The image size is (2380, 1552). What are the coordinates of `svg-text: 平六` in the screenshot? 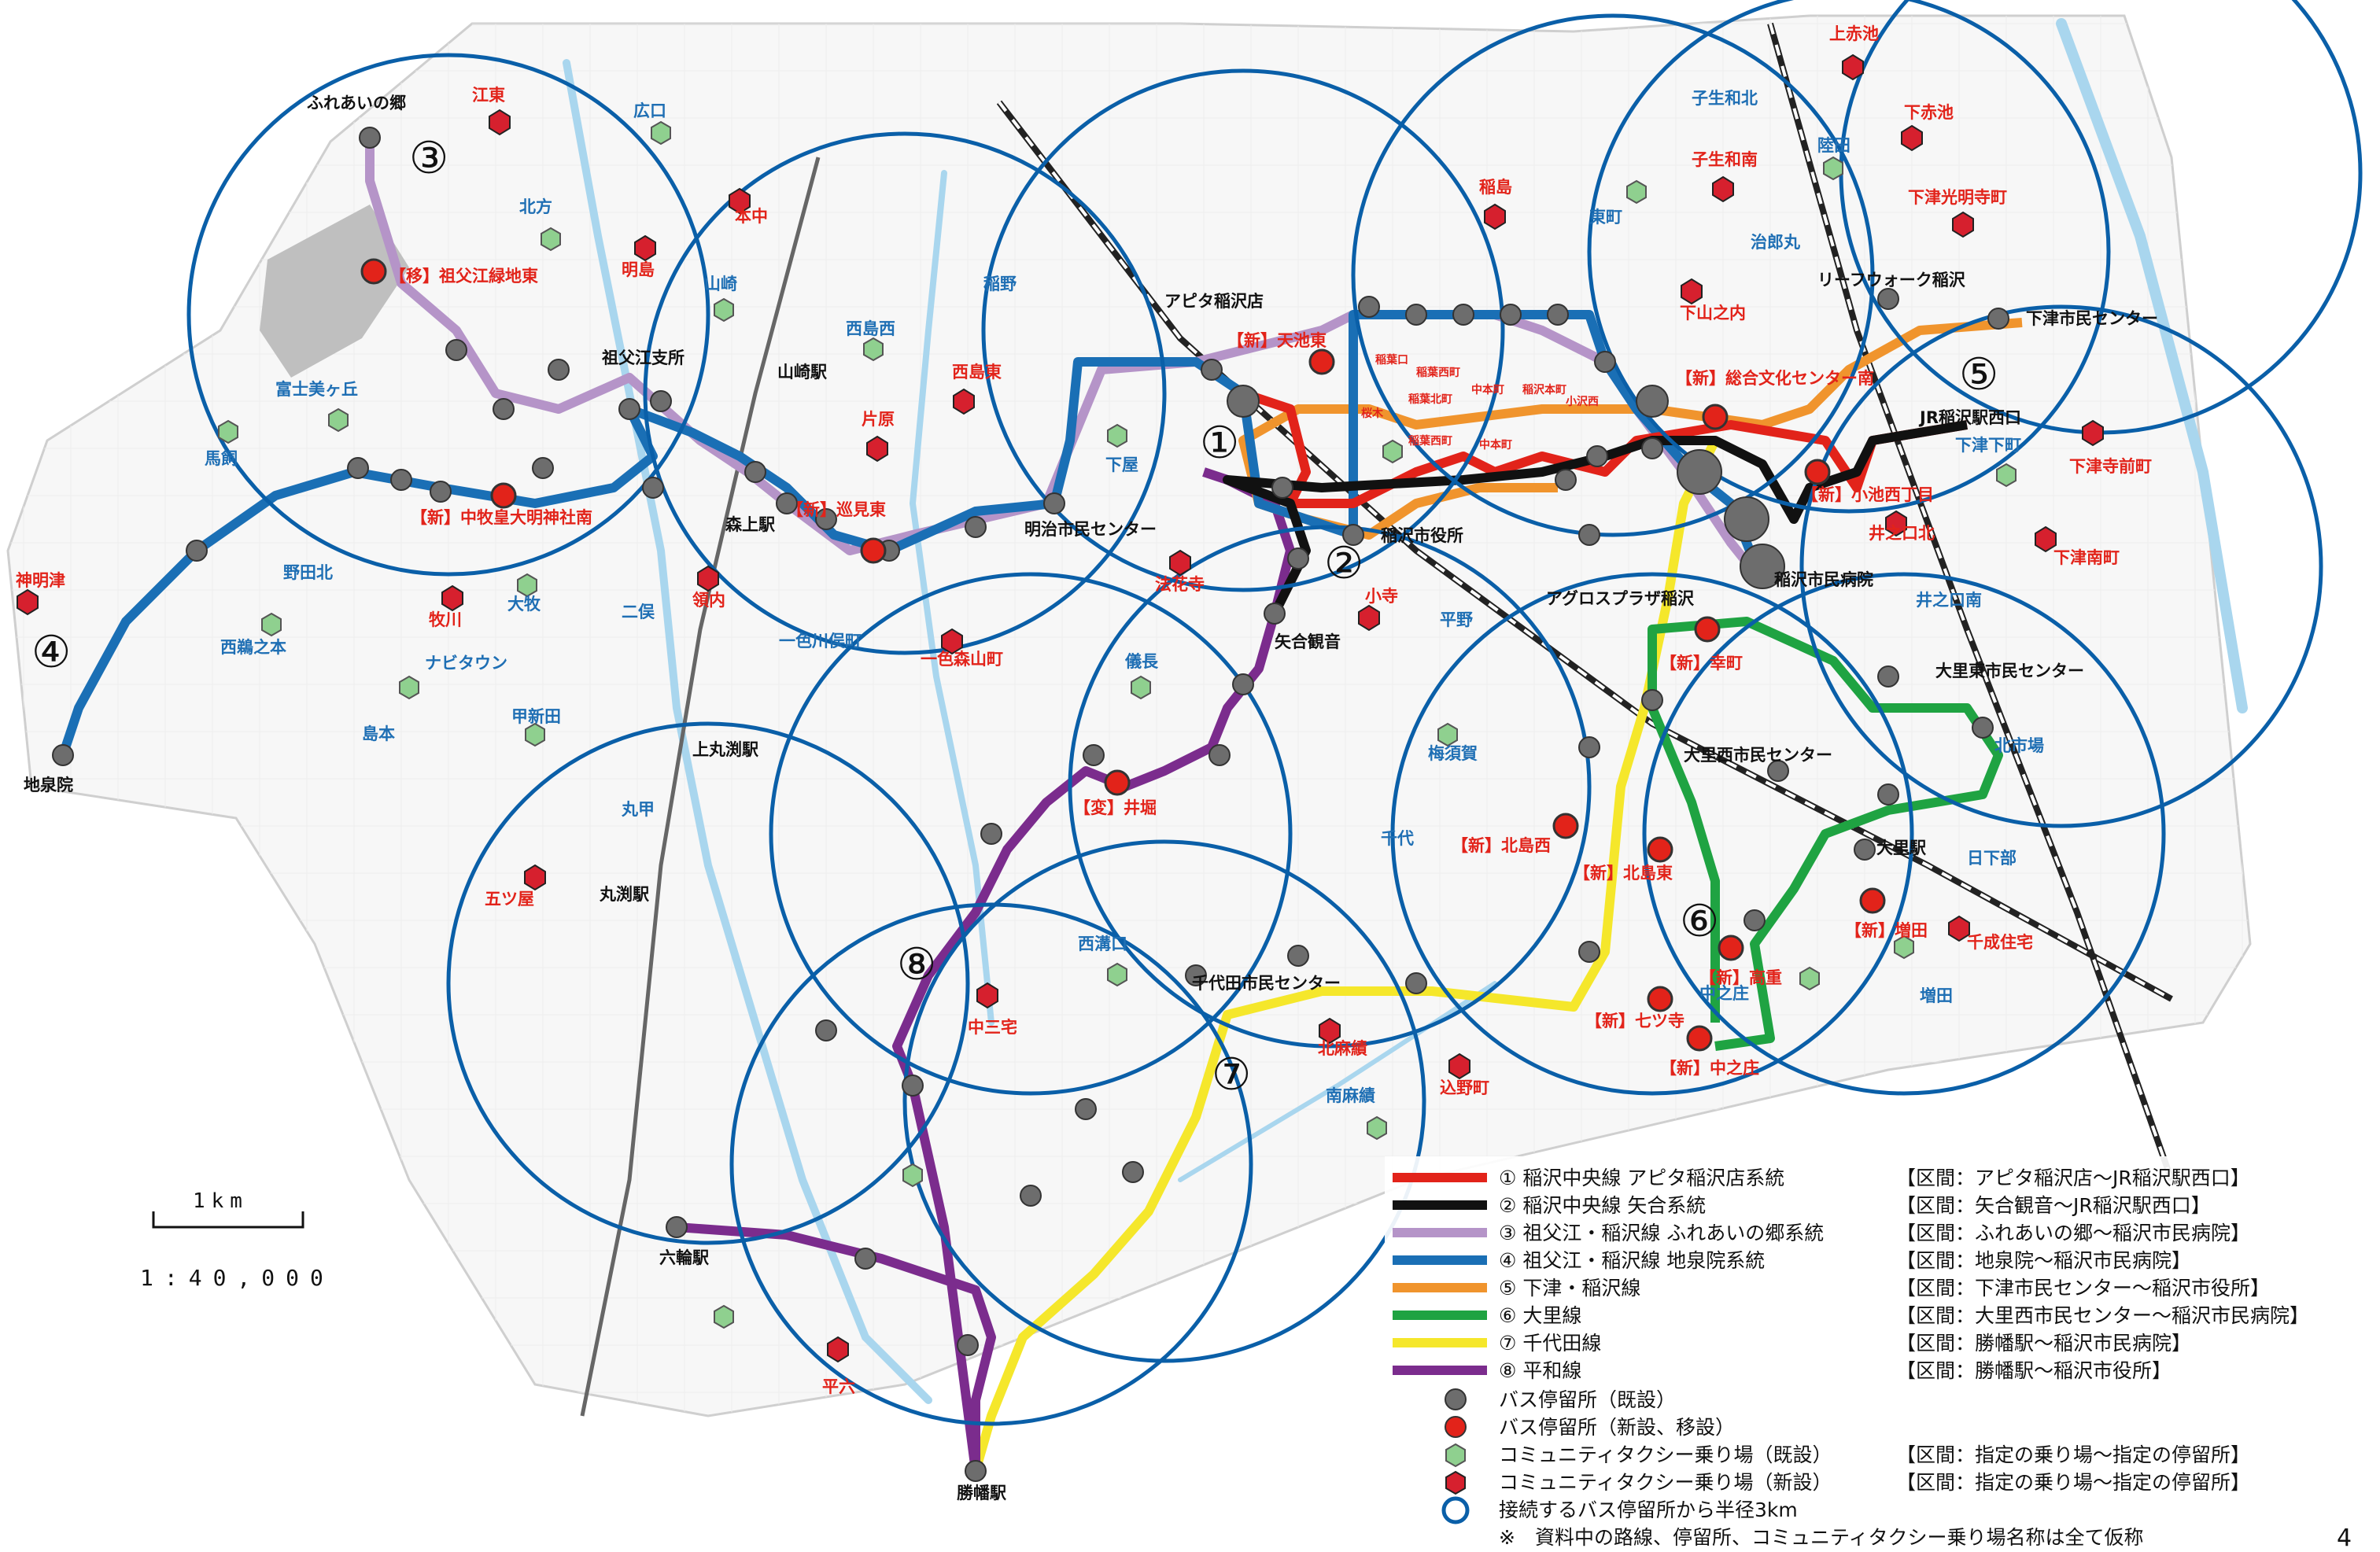 It's located at (838, 1386).